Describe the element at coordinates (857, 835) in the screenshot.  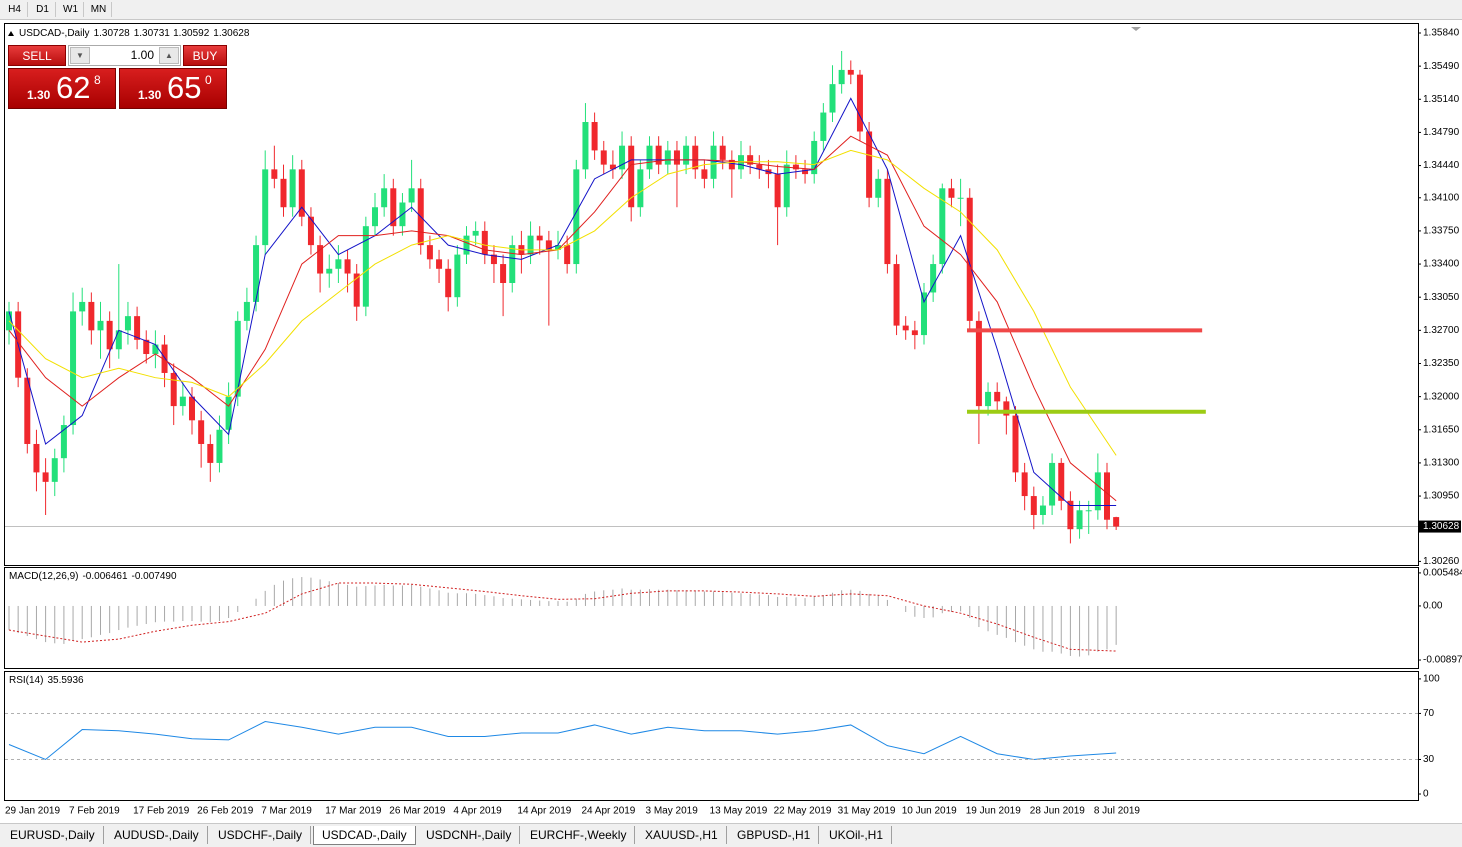
I see `chart-tab: UKOil-,H1` at that location.